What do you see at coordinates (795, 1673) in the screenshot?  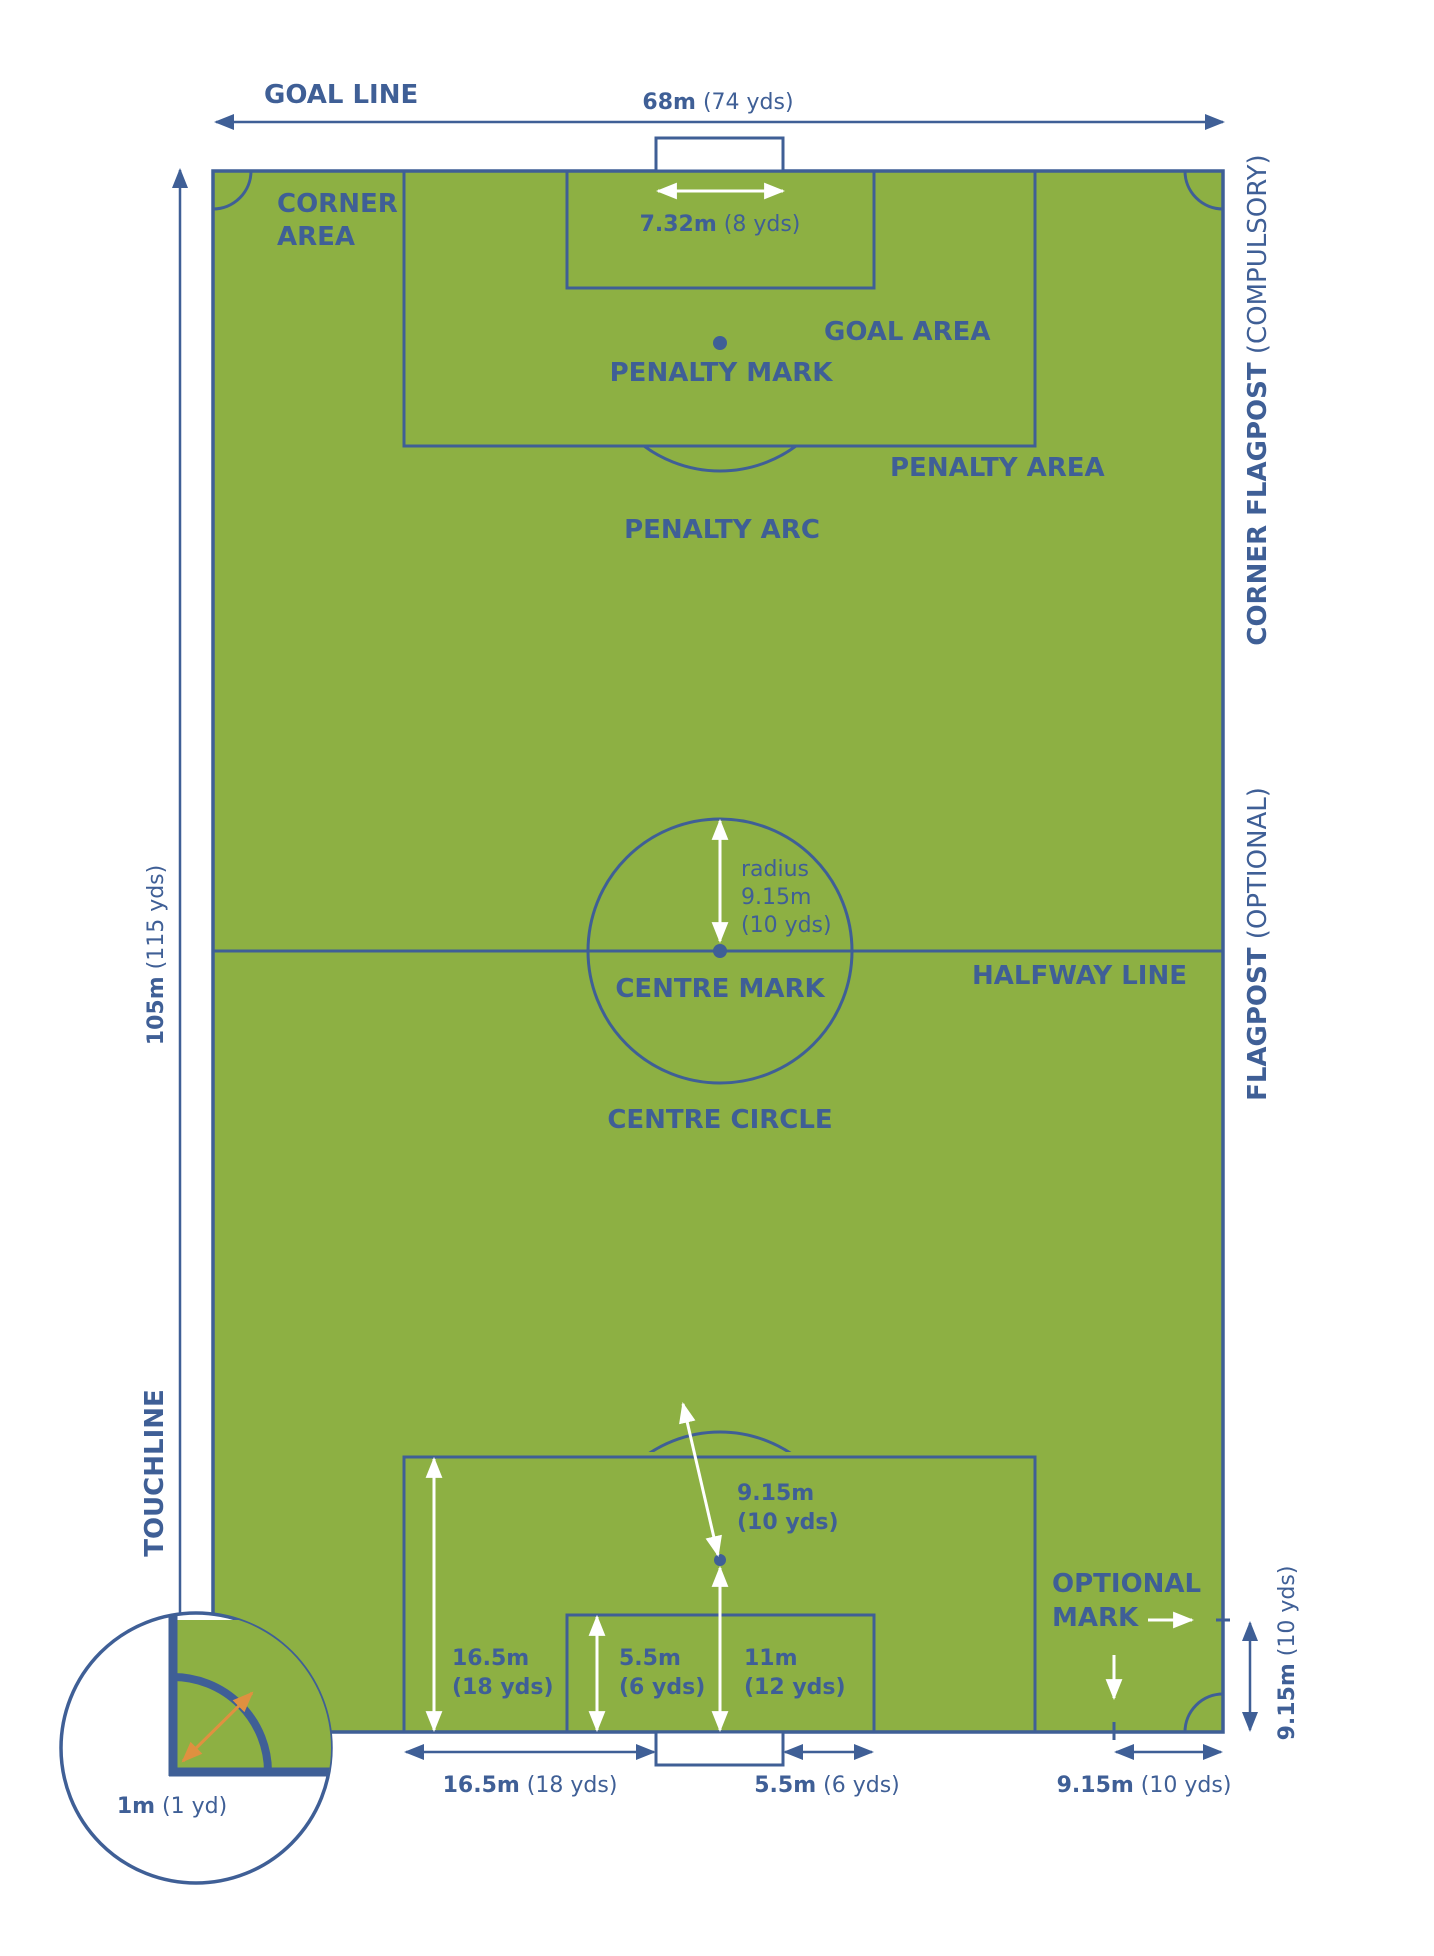 I see `penalty-mark-distance-label: 11m (12 yds)` at bounding box center [795, 1673].